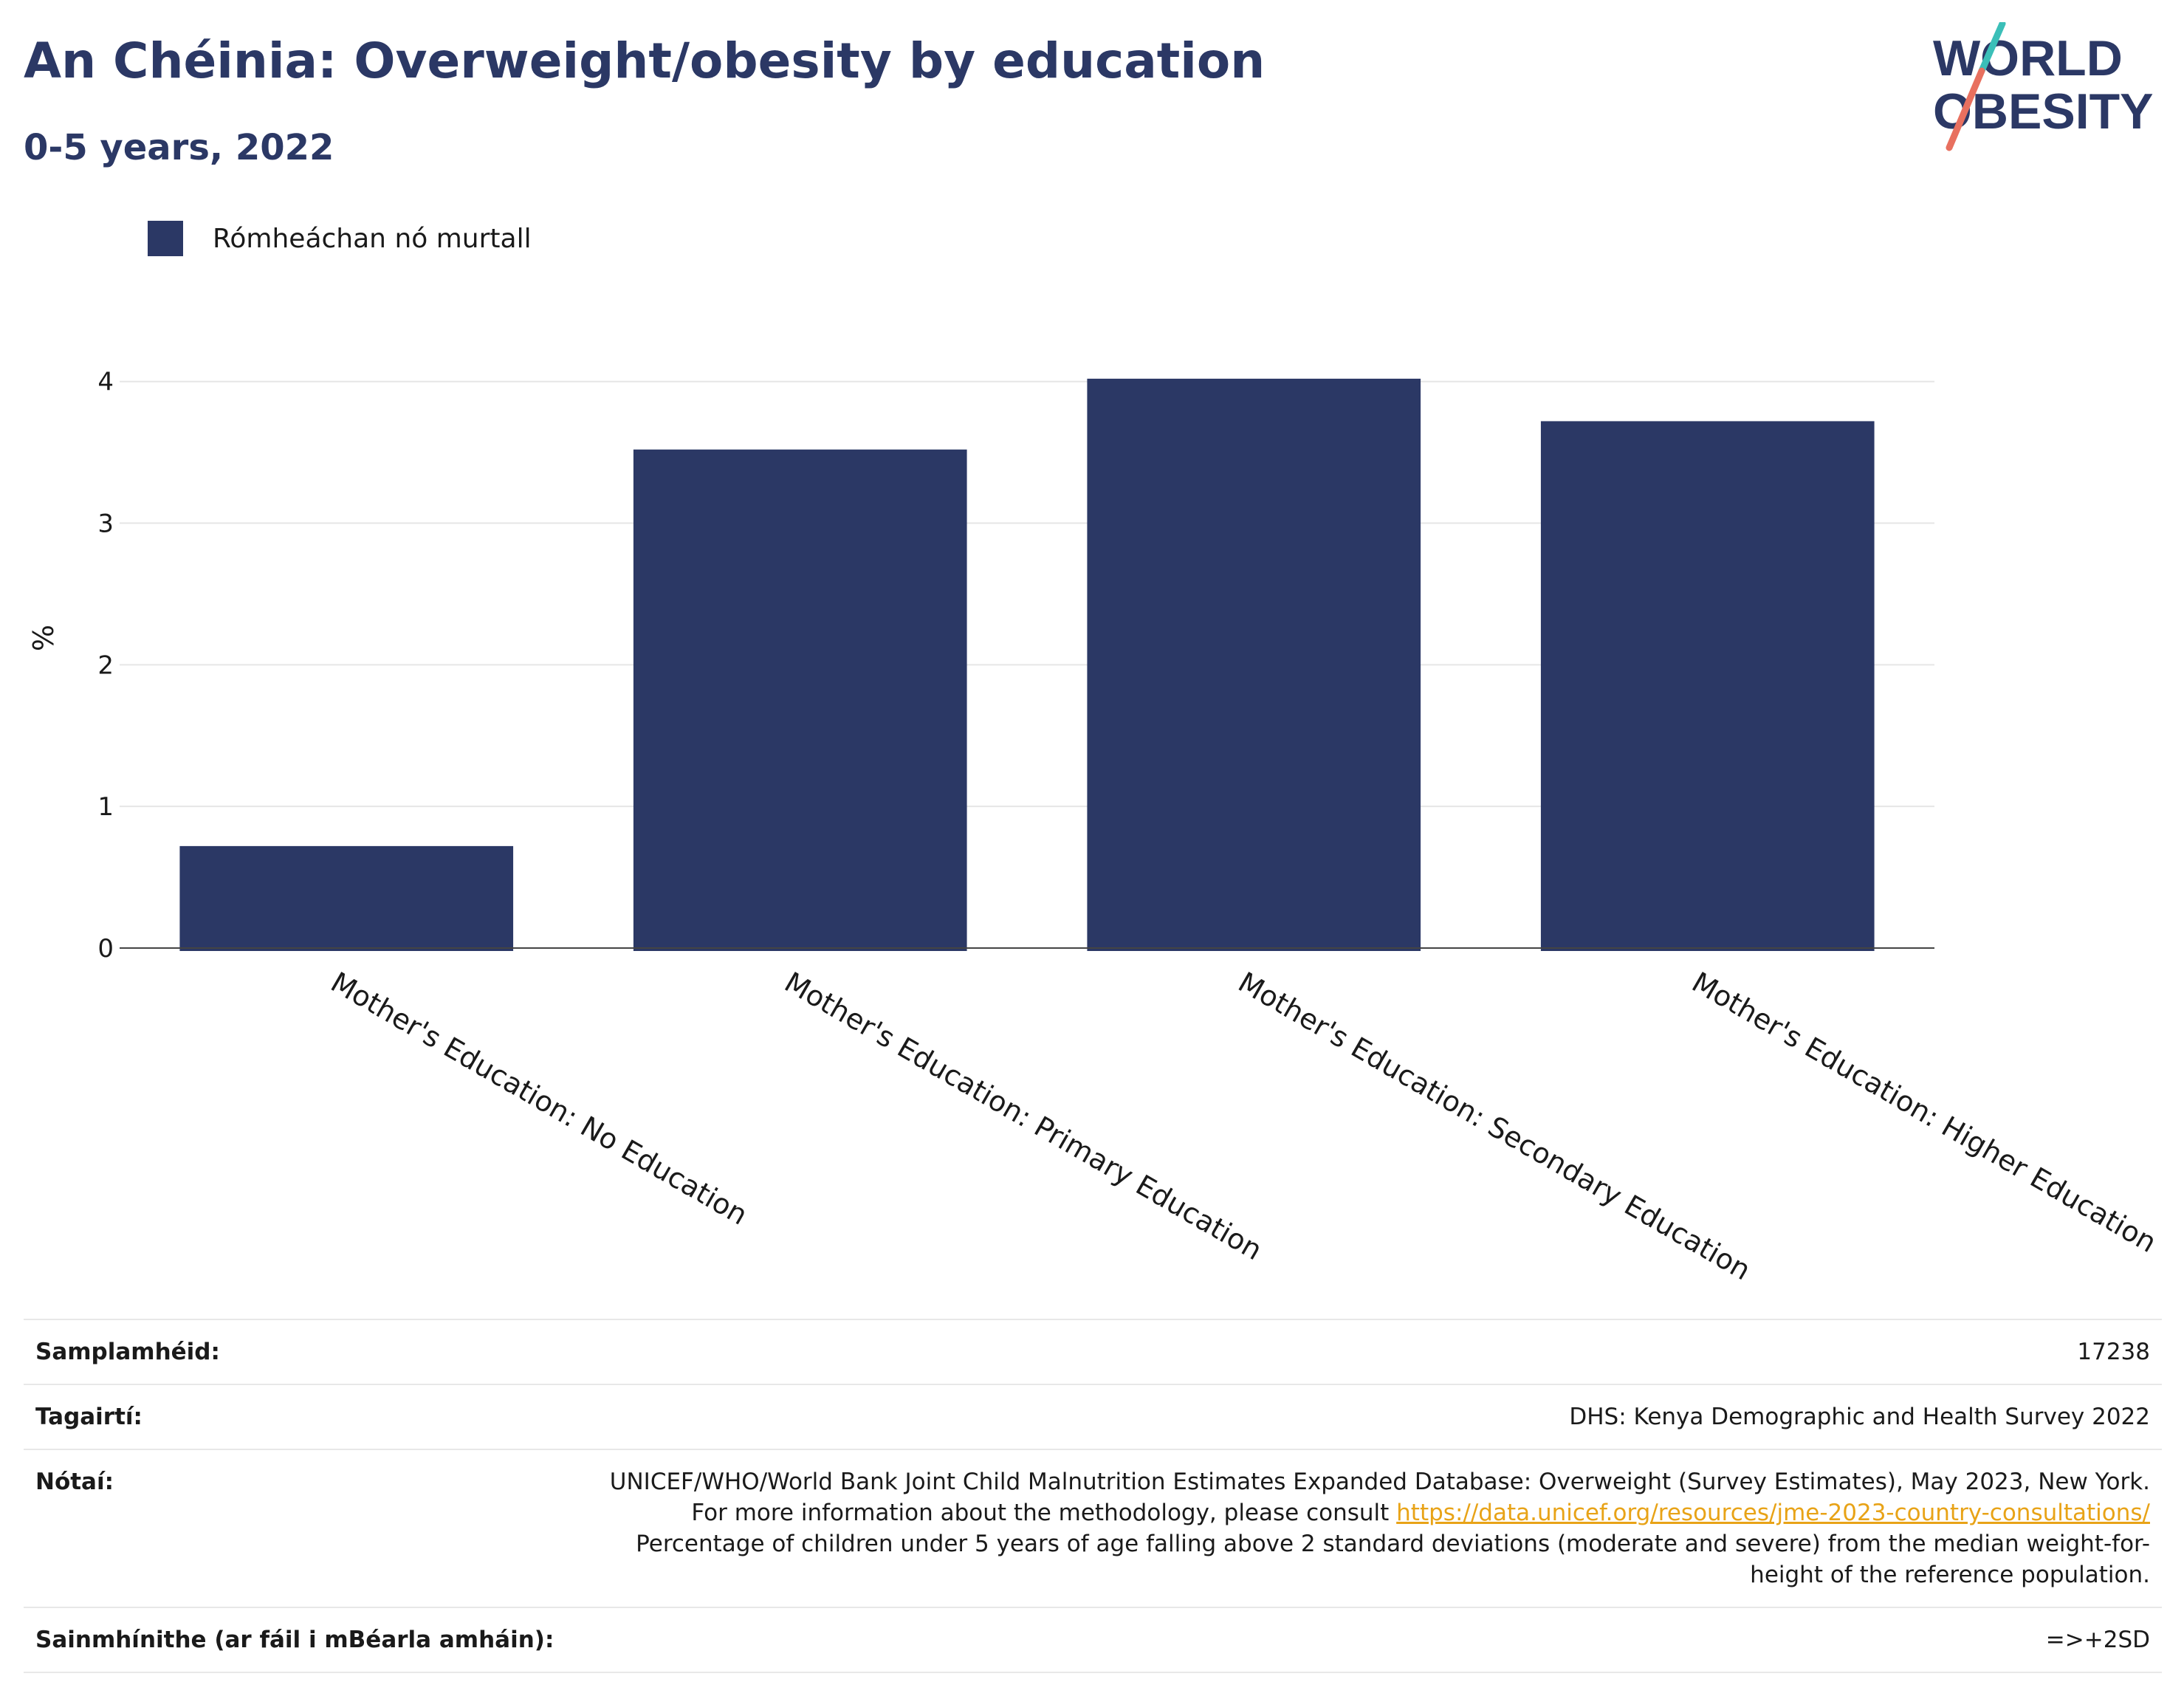 The height and width of the screenshot is (1696, 2184). What do you see at coordinates (1992, 49) in the screenshot?
I see `logo-slash-teal` at bounding box center [1992, 49].